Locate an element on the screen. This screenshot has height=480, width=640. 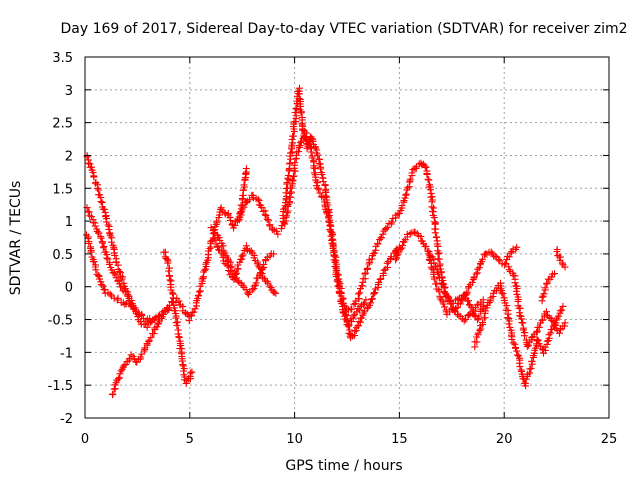
x-tick-label: 15 is located at coordinates (399, 439).